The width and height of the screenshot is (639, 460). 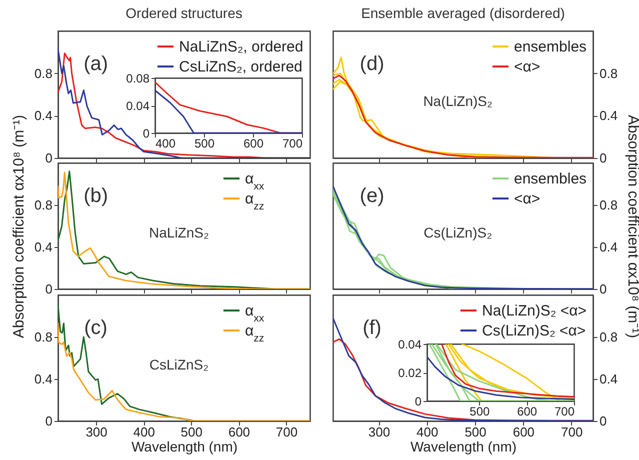 I want to click on annotation: (f), so click(x=372, y=327).